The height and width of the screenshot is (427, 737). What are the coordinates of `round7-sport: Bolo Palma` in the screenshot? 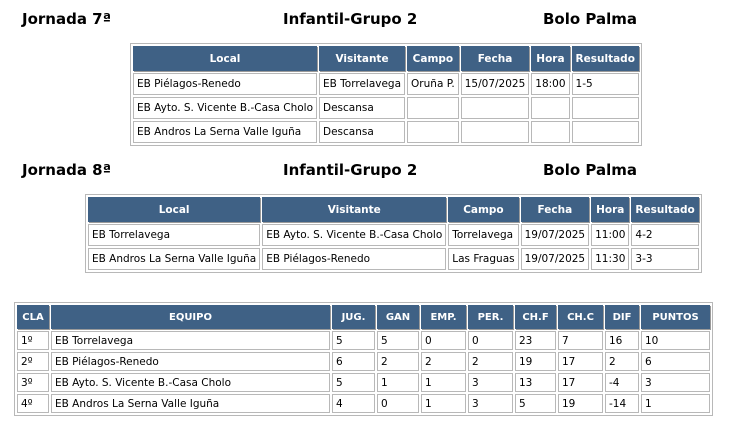 It's located at (590, 19).